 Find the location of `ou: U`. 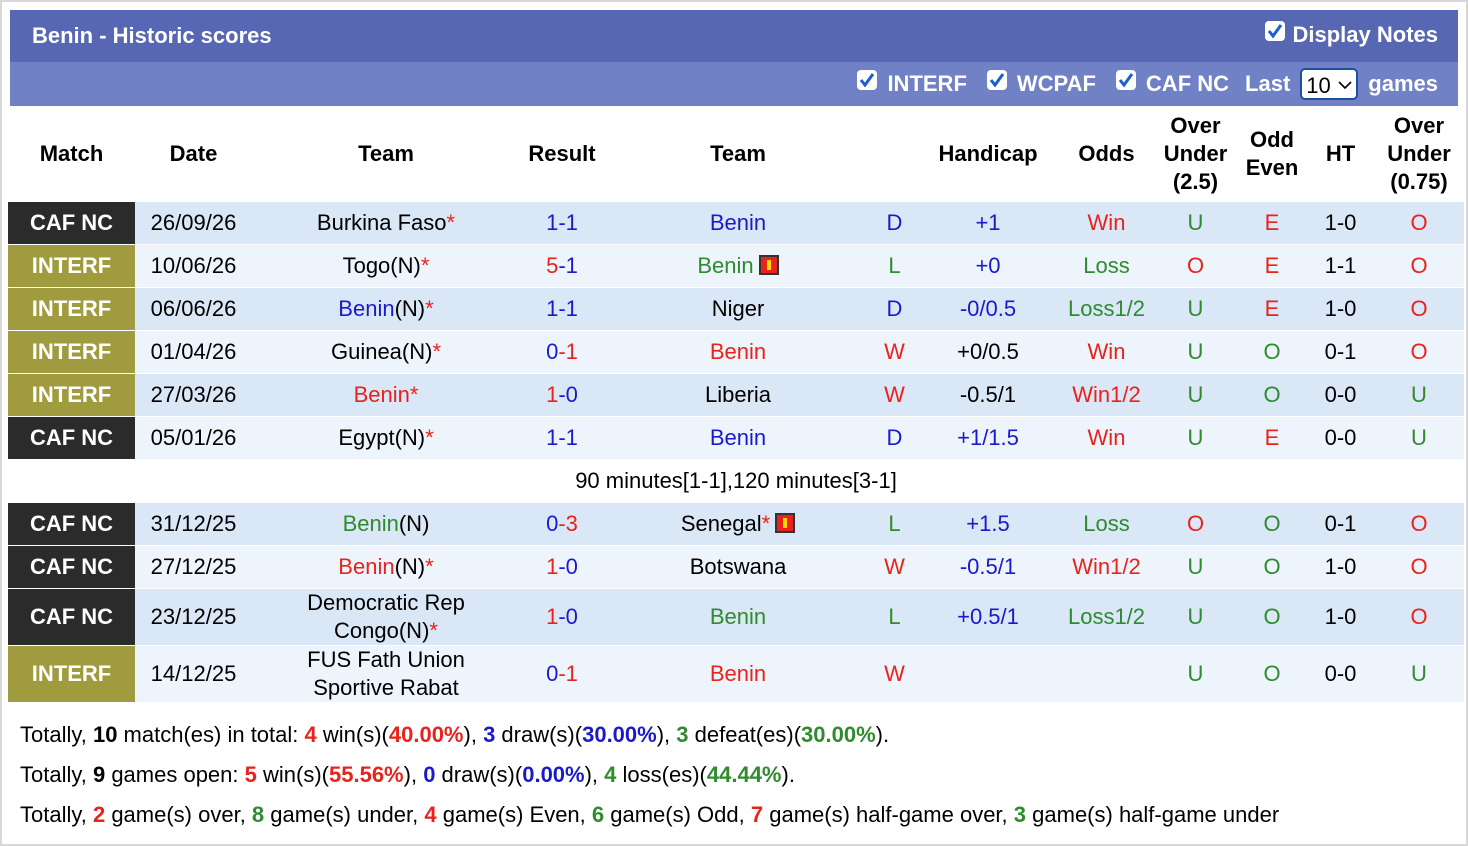

ou: U is located at coordinates (1195, 438).